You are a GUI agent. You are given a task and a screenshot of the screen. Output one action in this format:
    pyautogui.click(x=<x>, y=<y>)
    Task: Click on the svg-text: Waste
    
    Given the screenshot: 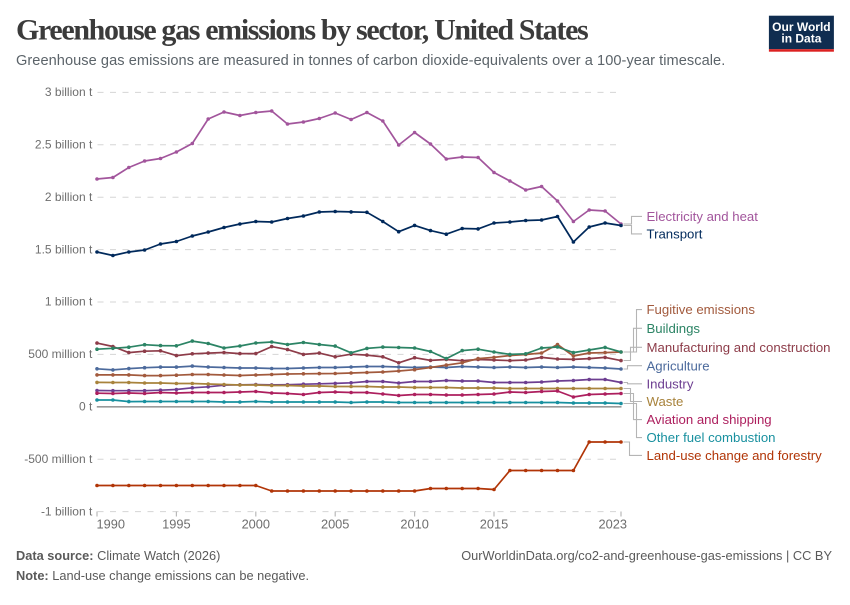 What is the action you would take?
    pyautogui.click(x=665, y=401)
    